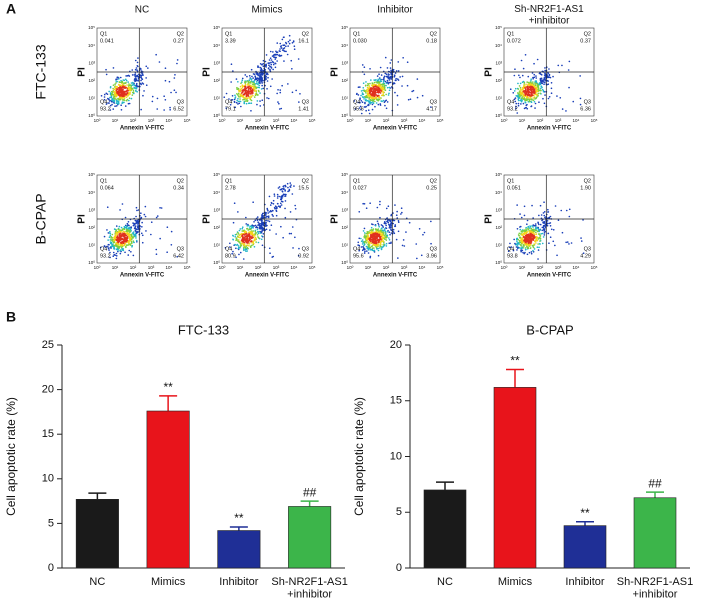 This screenshot has height=602, width=709. What do you see at coordinates (431, 109) in the screenshot?
I see `quadrant-value: 4.17` at bounding box center [431, 109].